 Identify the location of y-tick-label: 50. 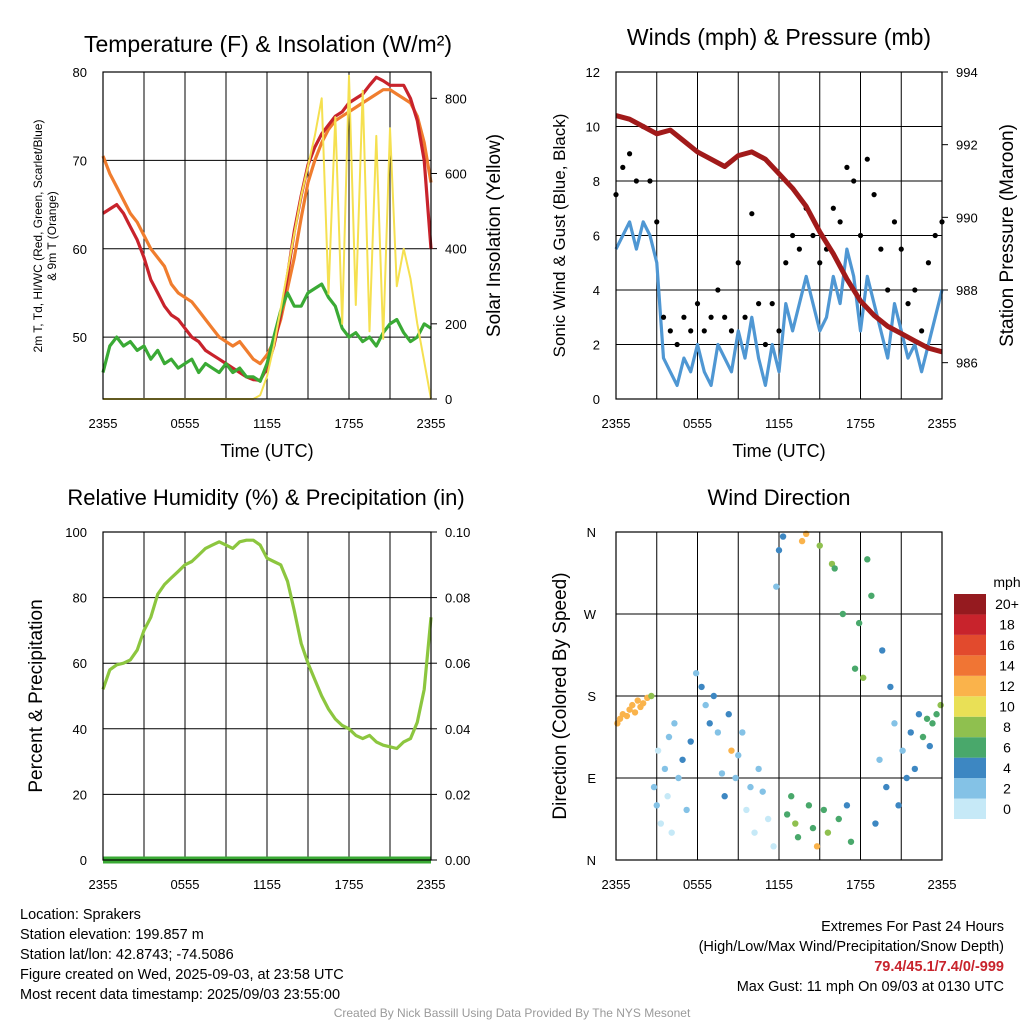
(80, 337).